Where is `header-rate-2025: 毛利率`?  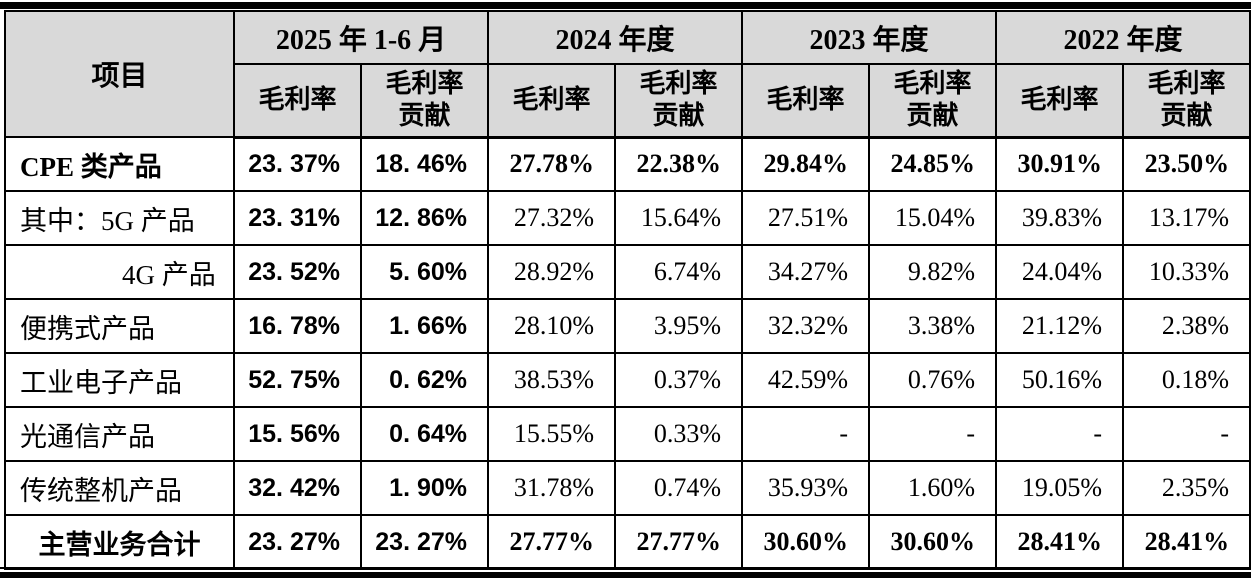
header-rate-2025: 毛利率 is located at coordinates (297, 101).